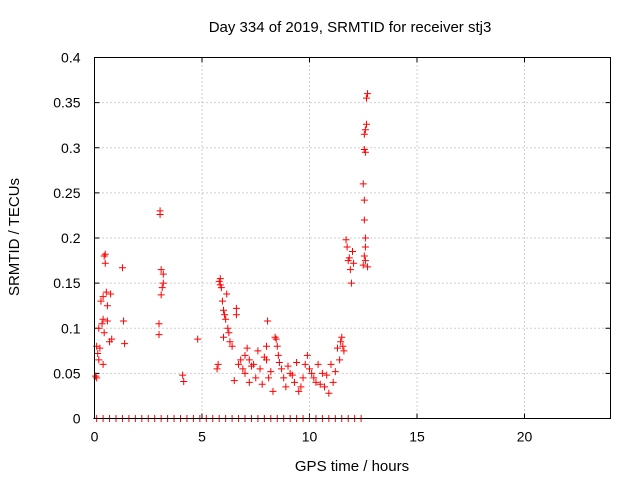 This screenshot has height=480, width=640. Describe the element at coordinates (71, 148) in the screenshot. I see `y-tick-label: 0.3` at that location.